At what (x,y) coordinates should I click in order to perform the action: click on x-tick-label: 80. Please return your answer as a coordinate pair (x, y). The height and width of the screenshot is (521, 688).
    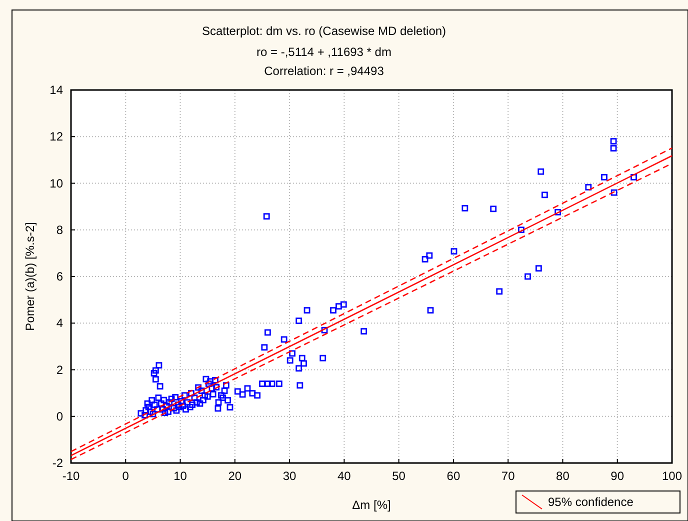
    Looking at the image, I should click on (563, 476).